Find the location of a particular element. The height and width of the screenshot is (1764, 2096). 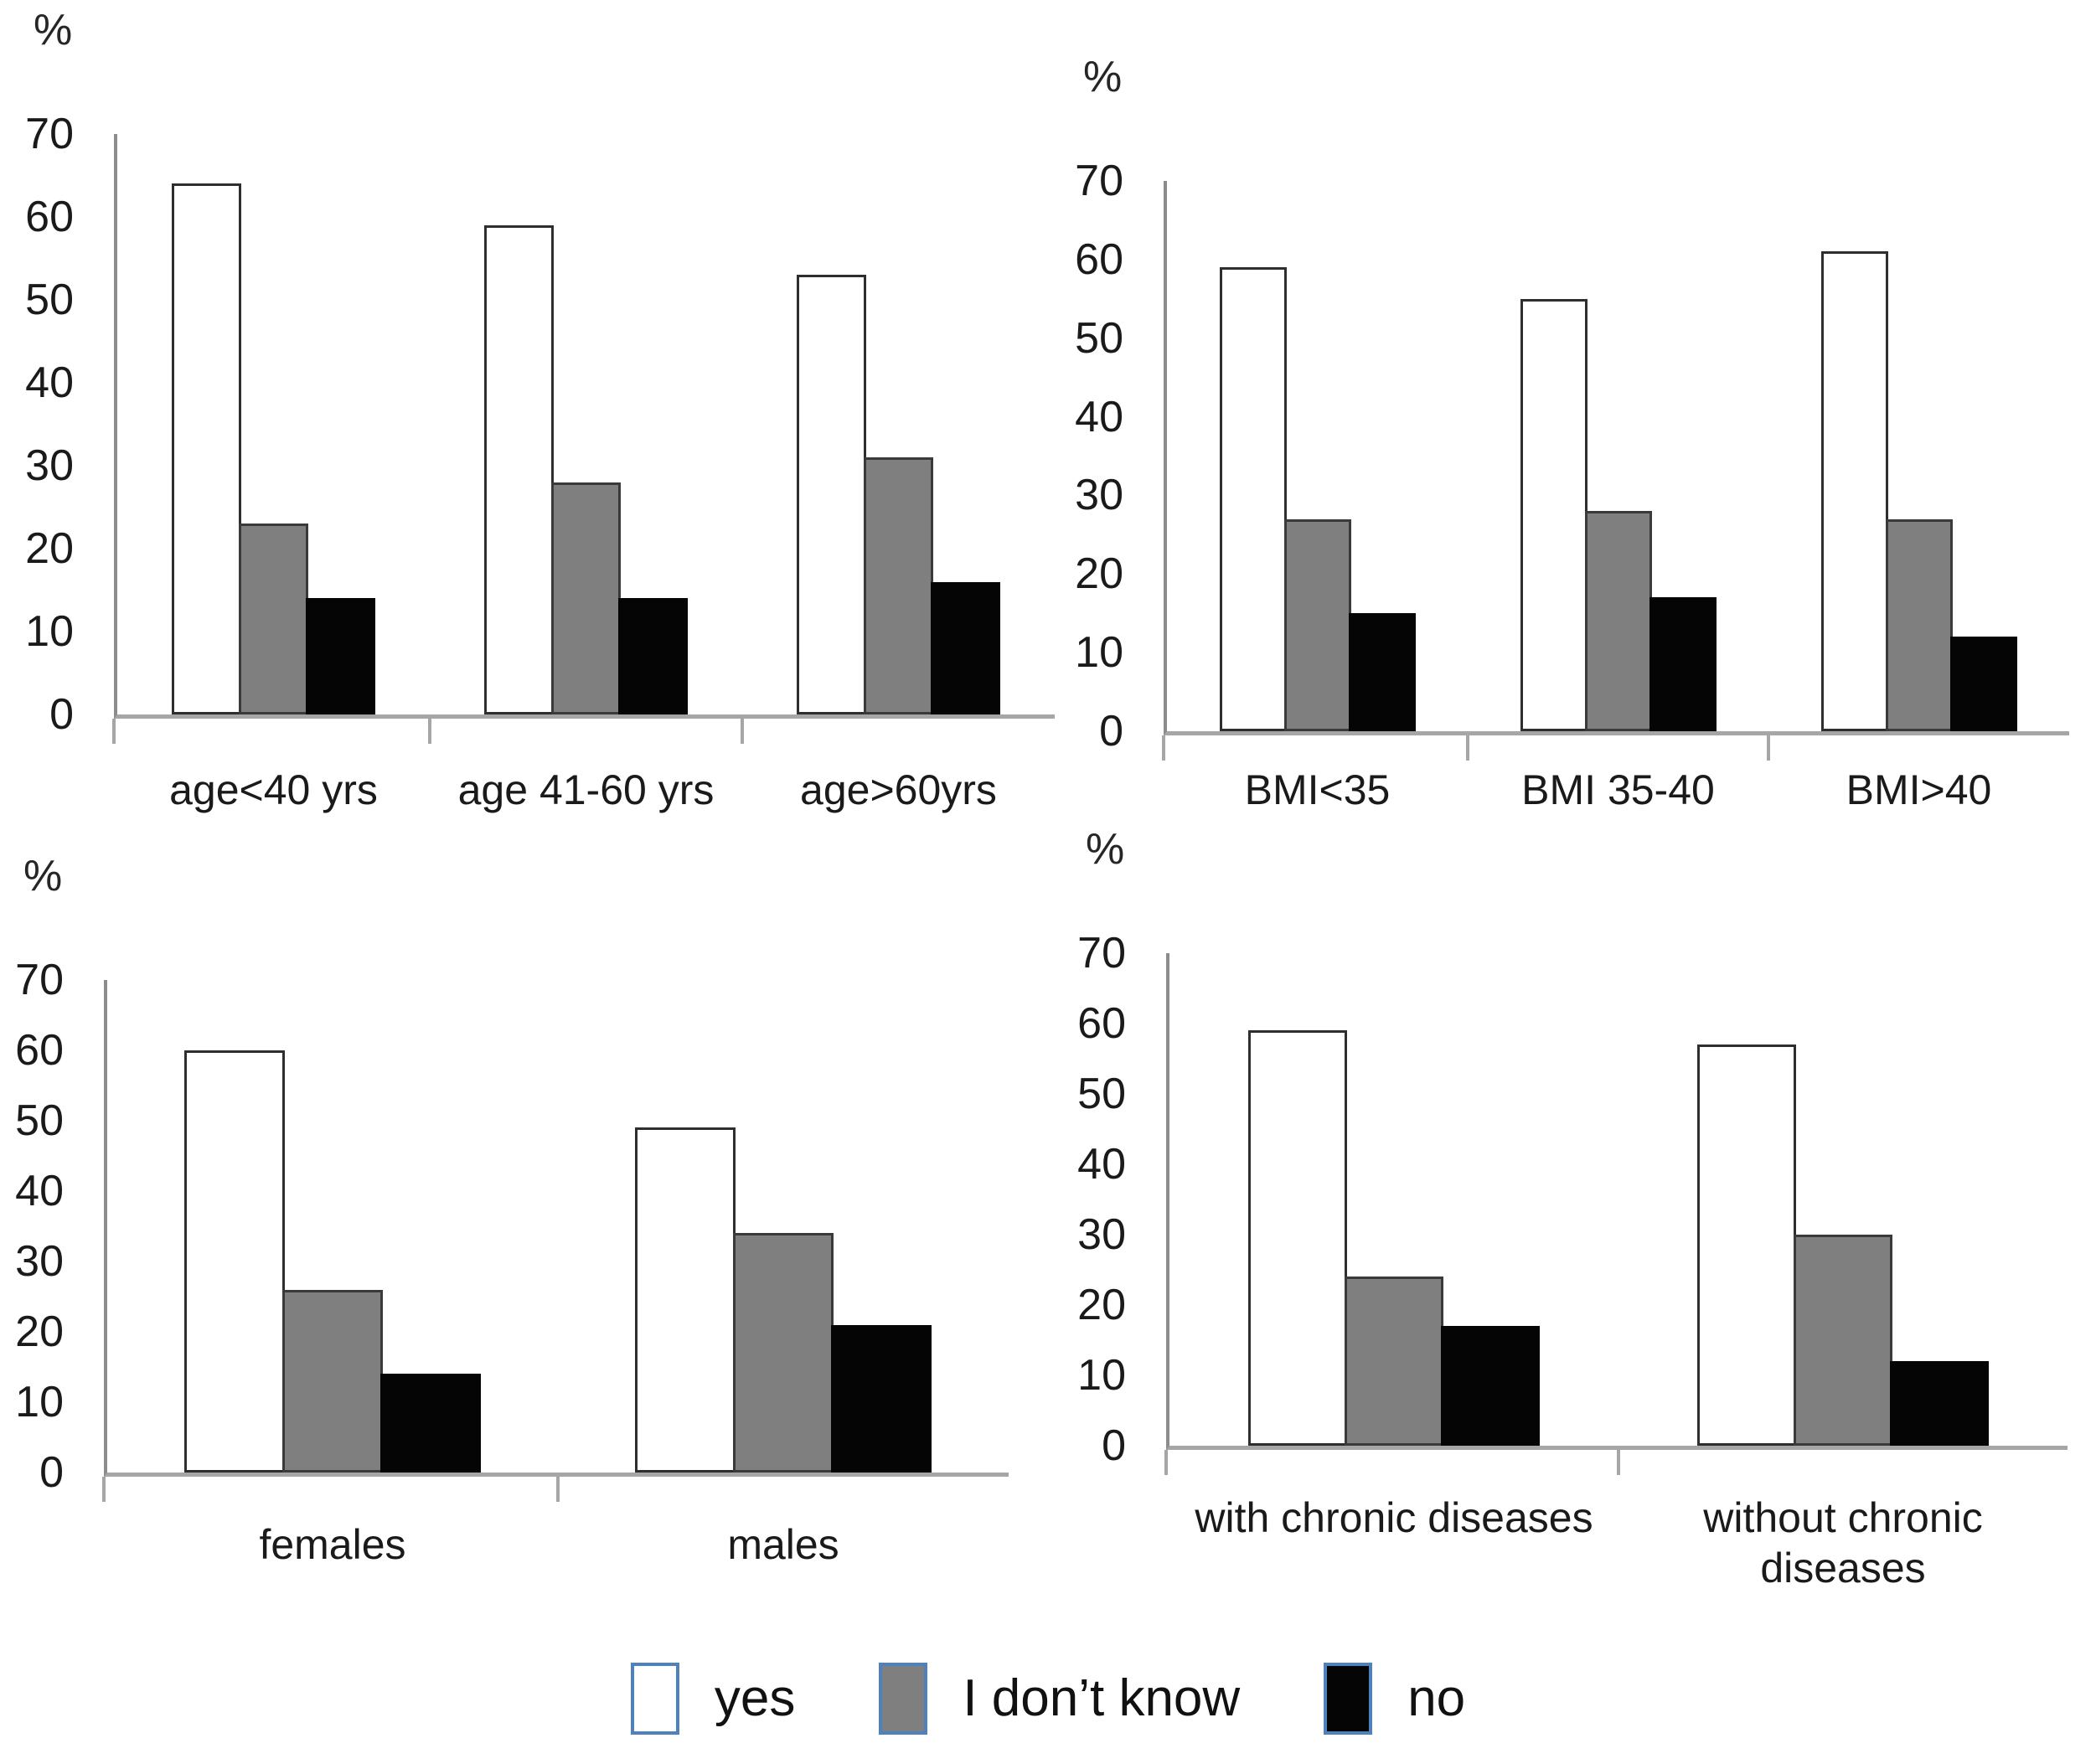

category-labels: BMI<35 BMI 35-40 BMI>40 is located at coordinates (1618, 790).